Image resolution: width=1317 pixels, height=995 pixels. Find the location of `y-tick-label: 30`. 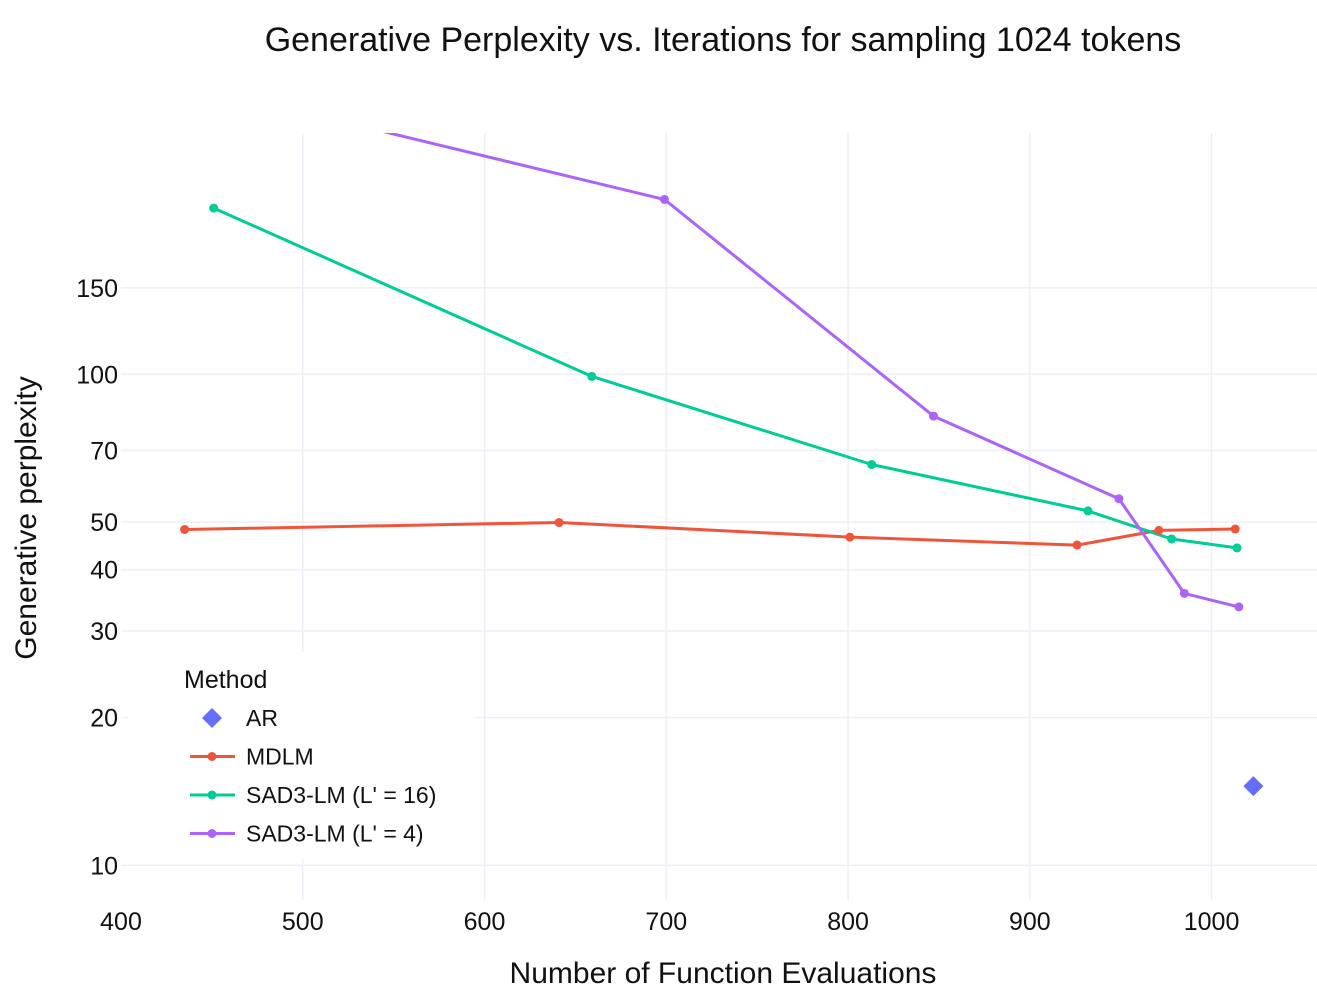

y-tick-label: 30 is located at coordinates (104, 632).